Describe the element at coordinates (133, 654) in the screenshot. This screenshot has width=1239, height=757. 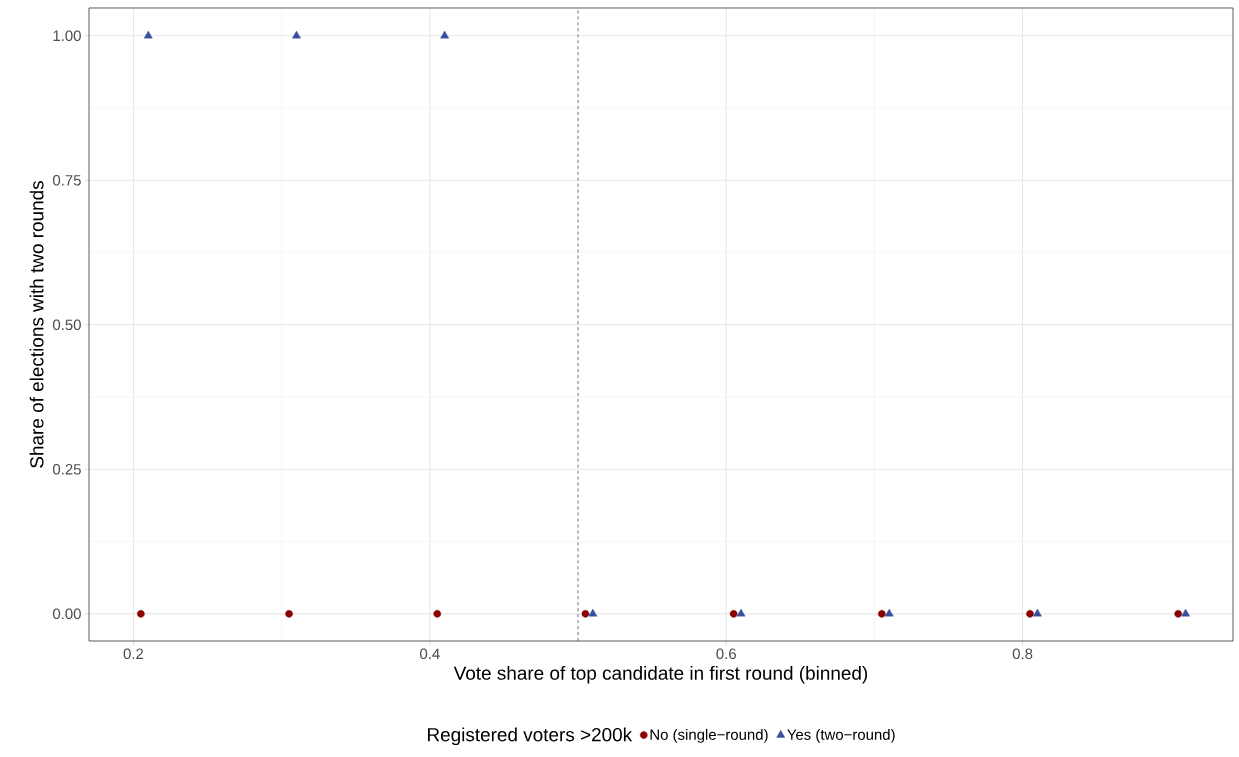
I see `x-tick-label: 0.2` at that location.